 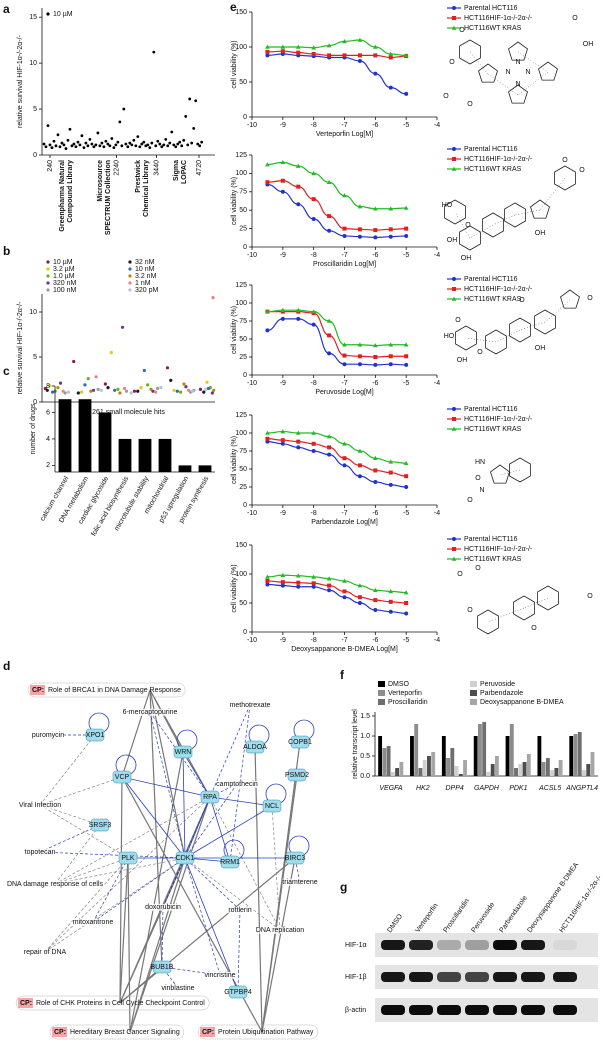 I want to click on library-label: Chemical Library, so click(x=146, y=188).